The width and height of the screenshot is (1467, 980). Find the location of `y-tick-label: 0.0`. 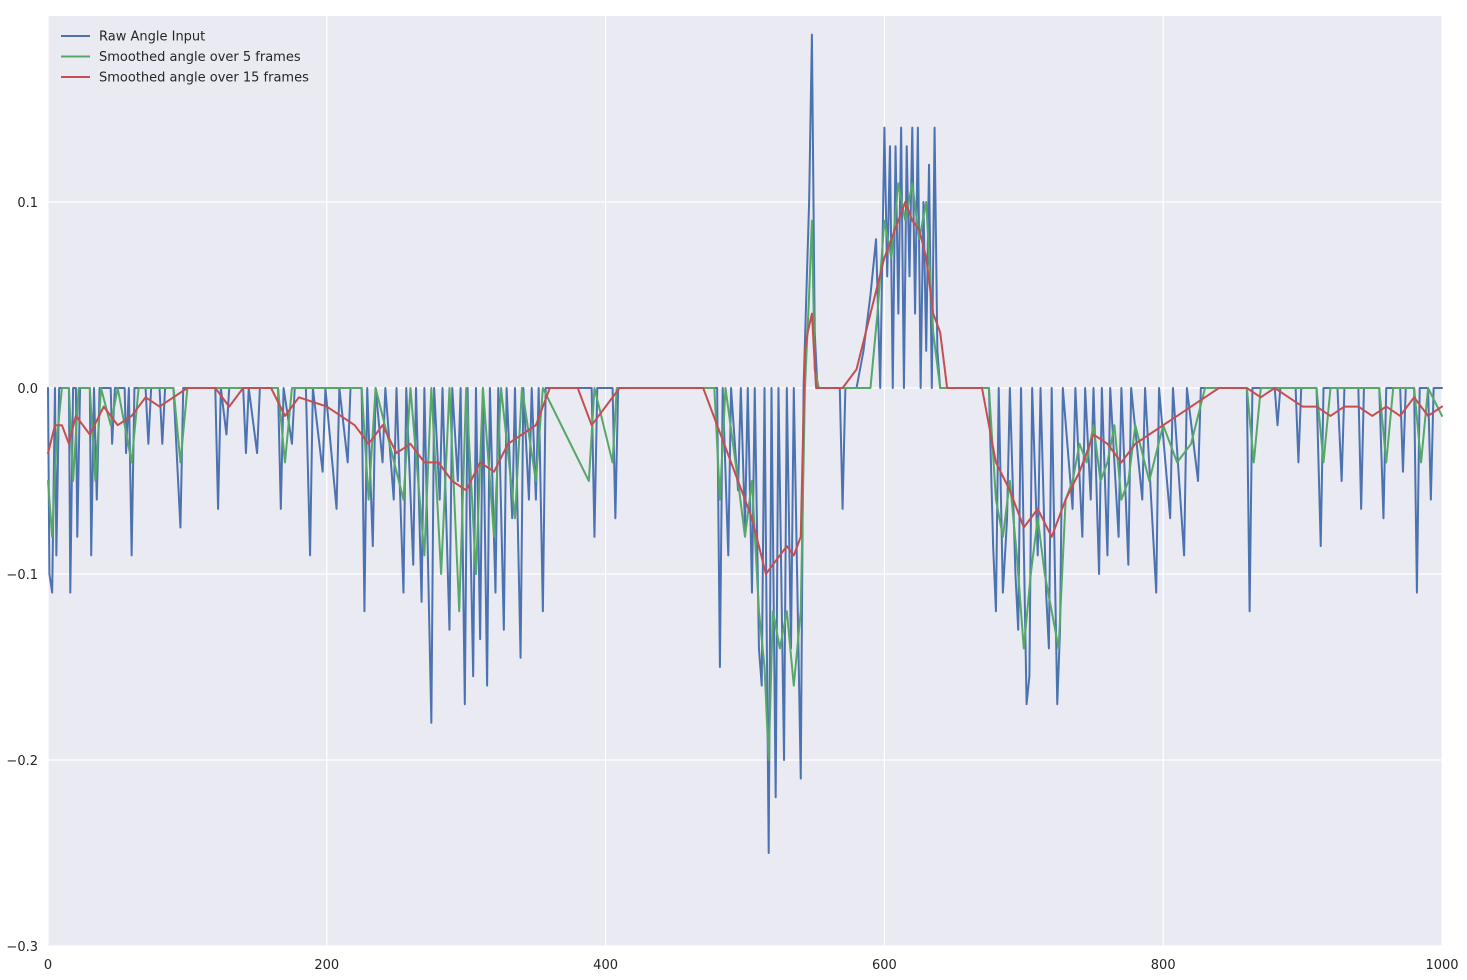

y-tick-label: 0.0 is located at coordinates (27, 389).